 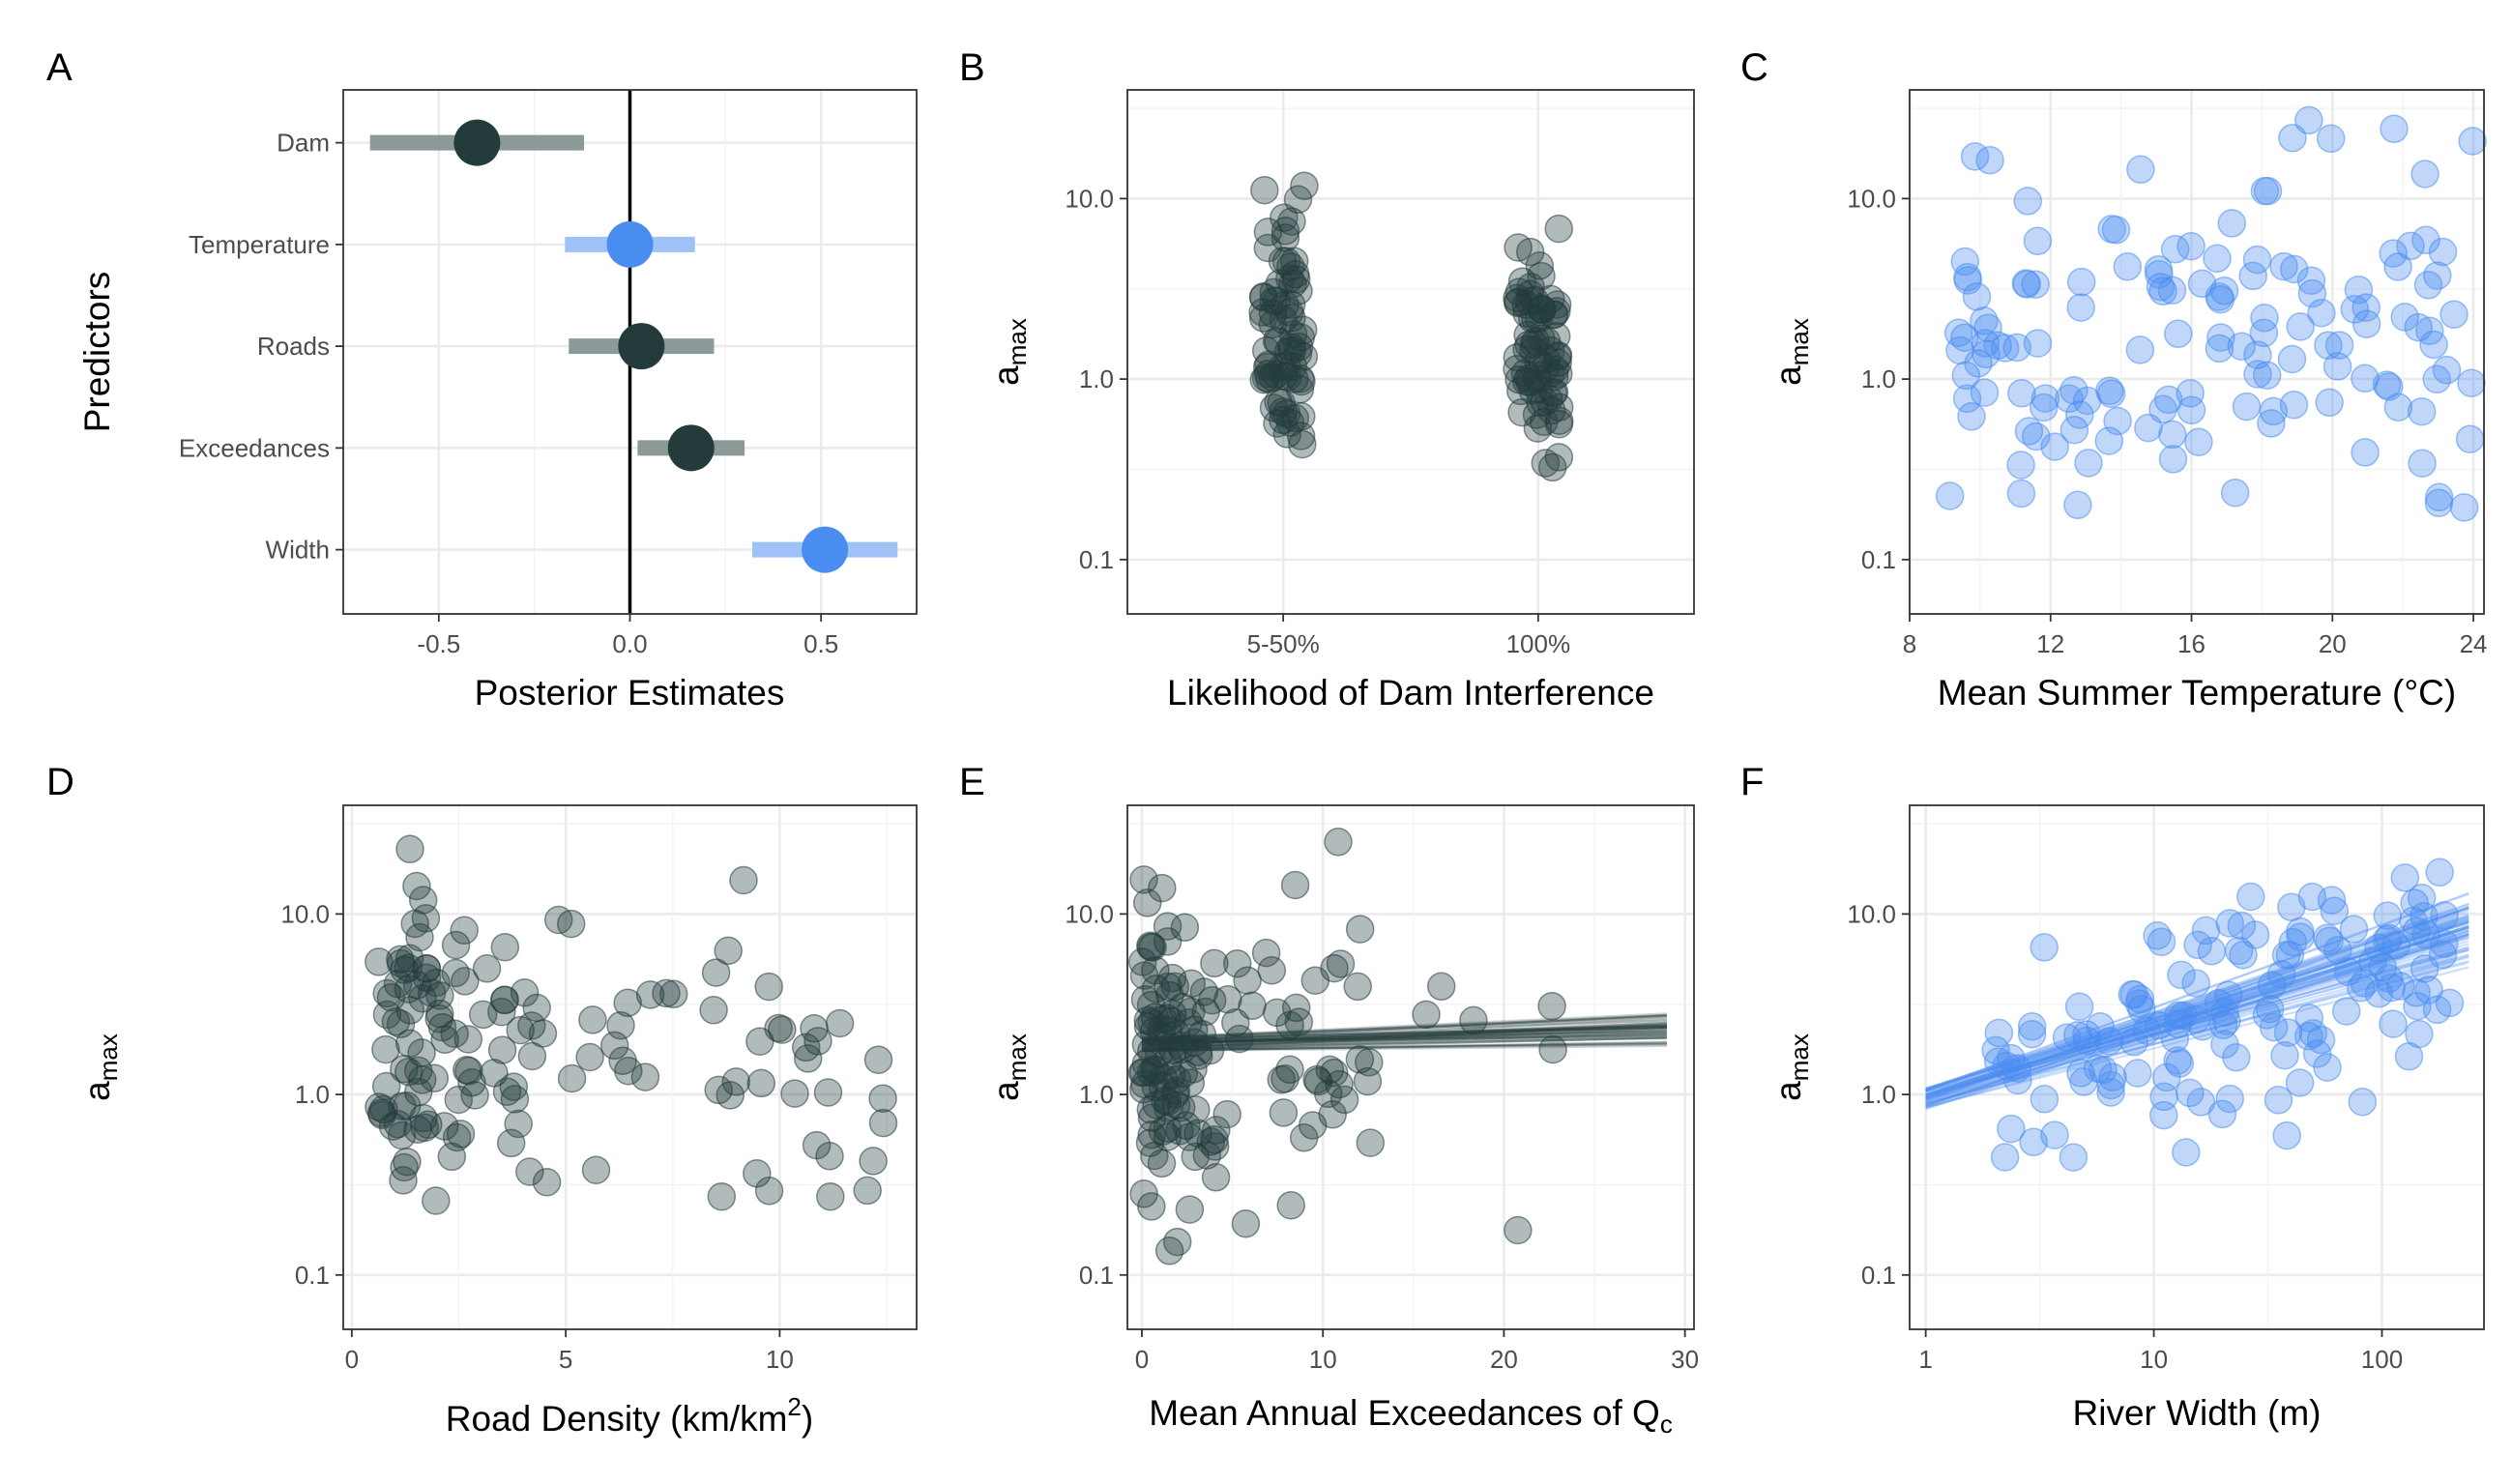 I want to click on panel-c-y-tick-label: 1.0, so click(x=1878, y=379).